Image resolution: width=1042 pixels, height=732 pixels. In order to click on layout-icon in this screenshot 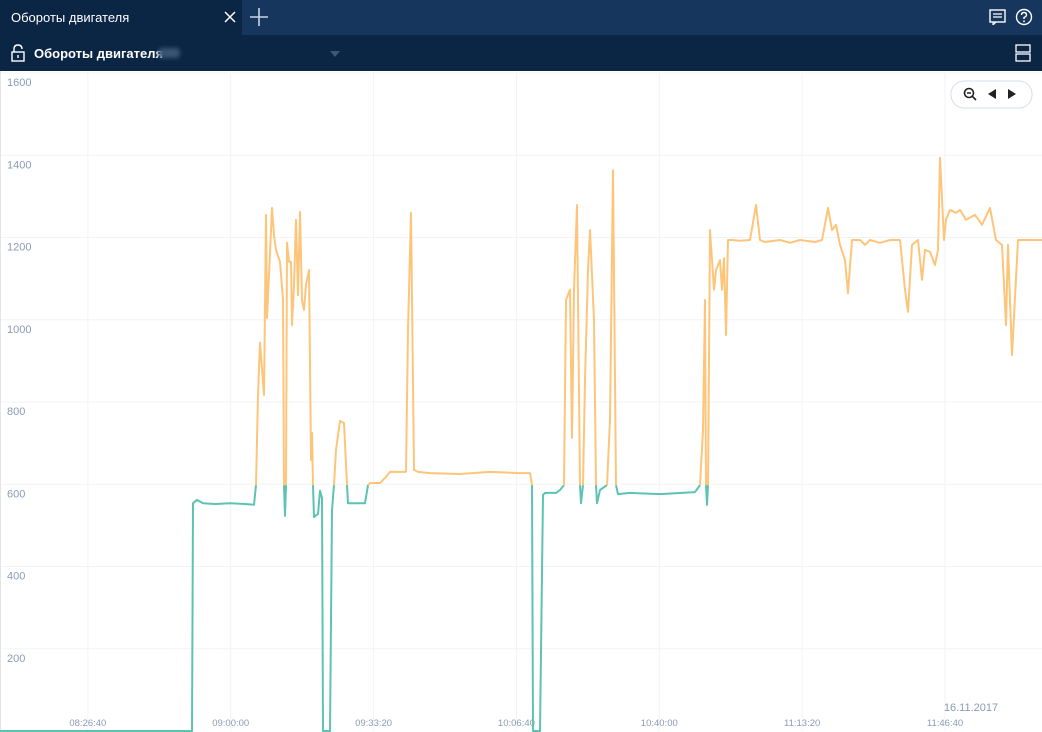, I will do `click(1023, 53)`.